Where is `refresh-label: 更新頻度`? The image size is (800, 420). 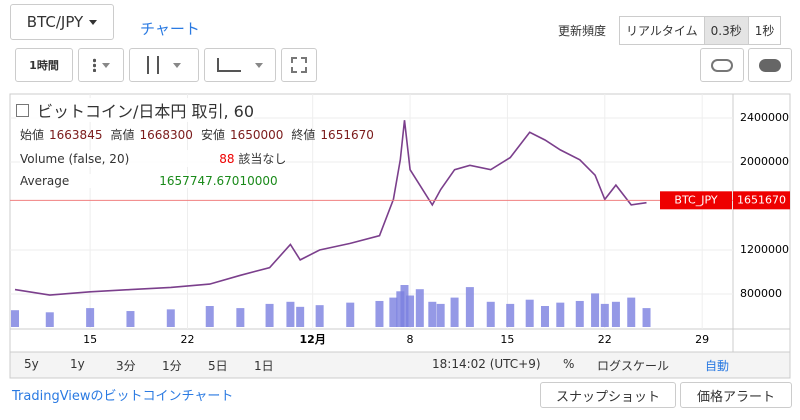 refresh-label: 更新頻度 is located at coordinates (582, 31).